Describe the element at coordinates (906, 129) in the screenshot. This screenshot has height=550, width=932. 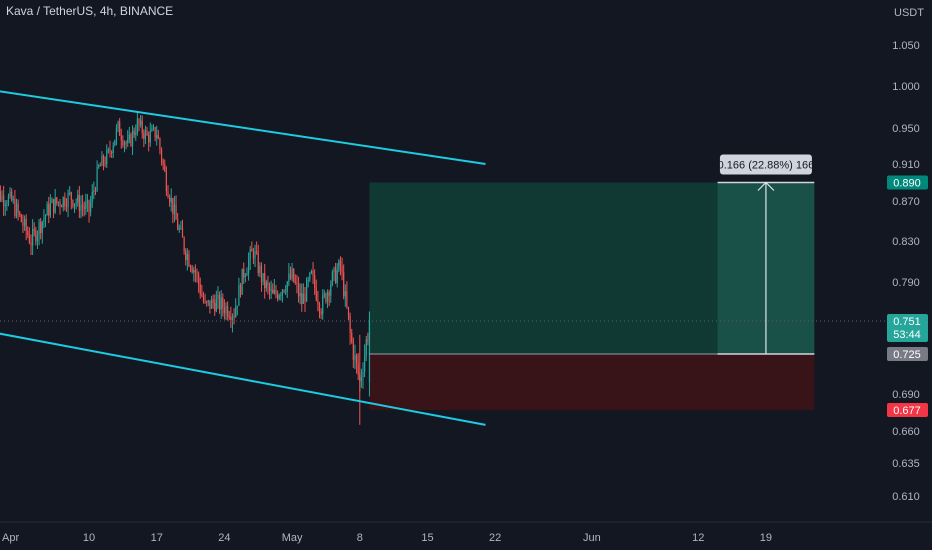
I see `price-tick: 0.950` at that location.